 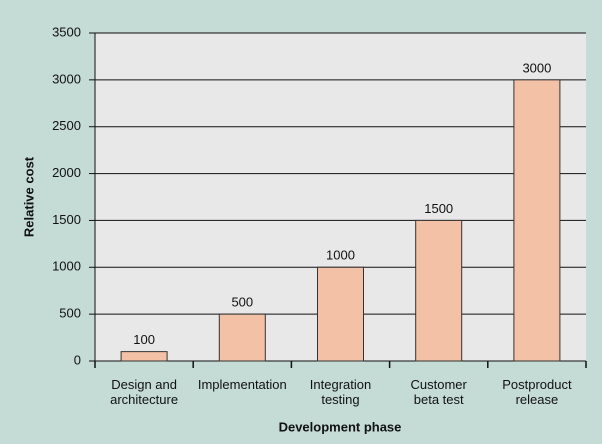 I want to click on x-tick-label: Implementation, so click(x=242, y=384).